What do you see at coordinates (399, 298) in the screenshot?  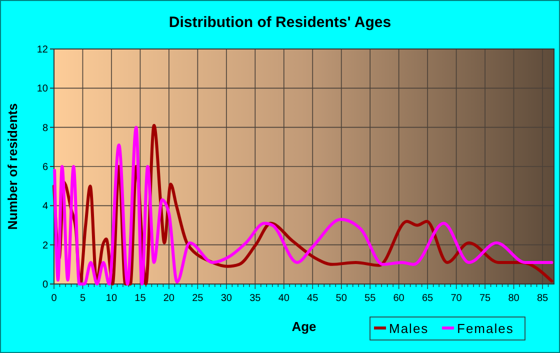 I see `x-tick-label: 60` at bounding box center [399, 298].